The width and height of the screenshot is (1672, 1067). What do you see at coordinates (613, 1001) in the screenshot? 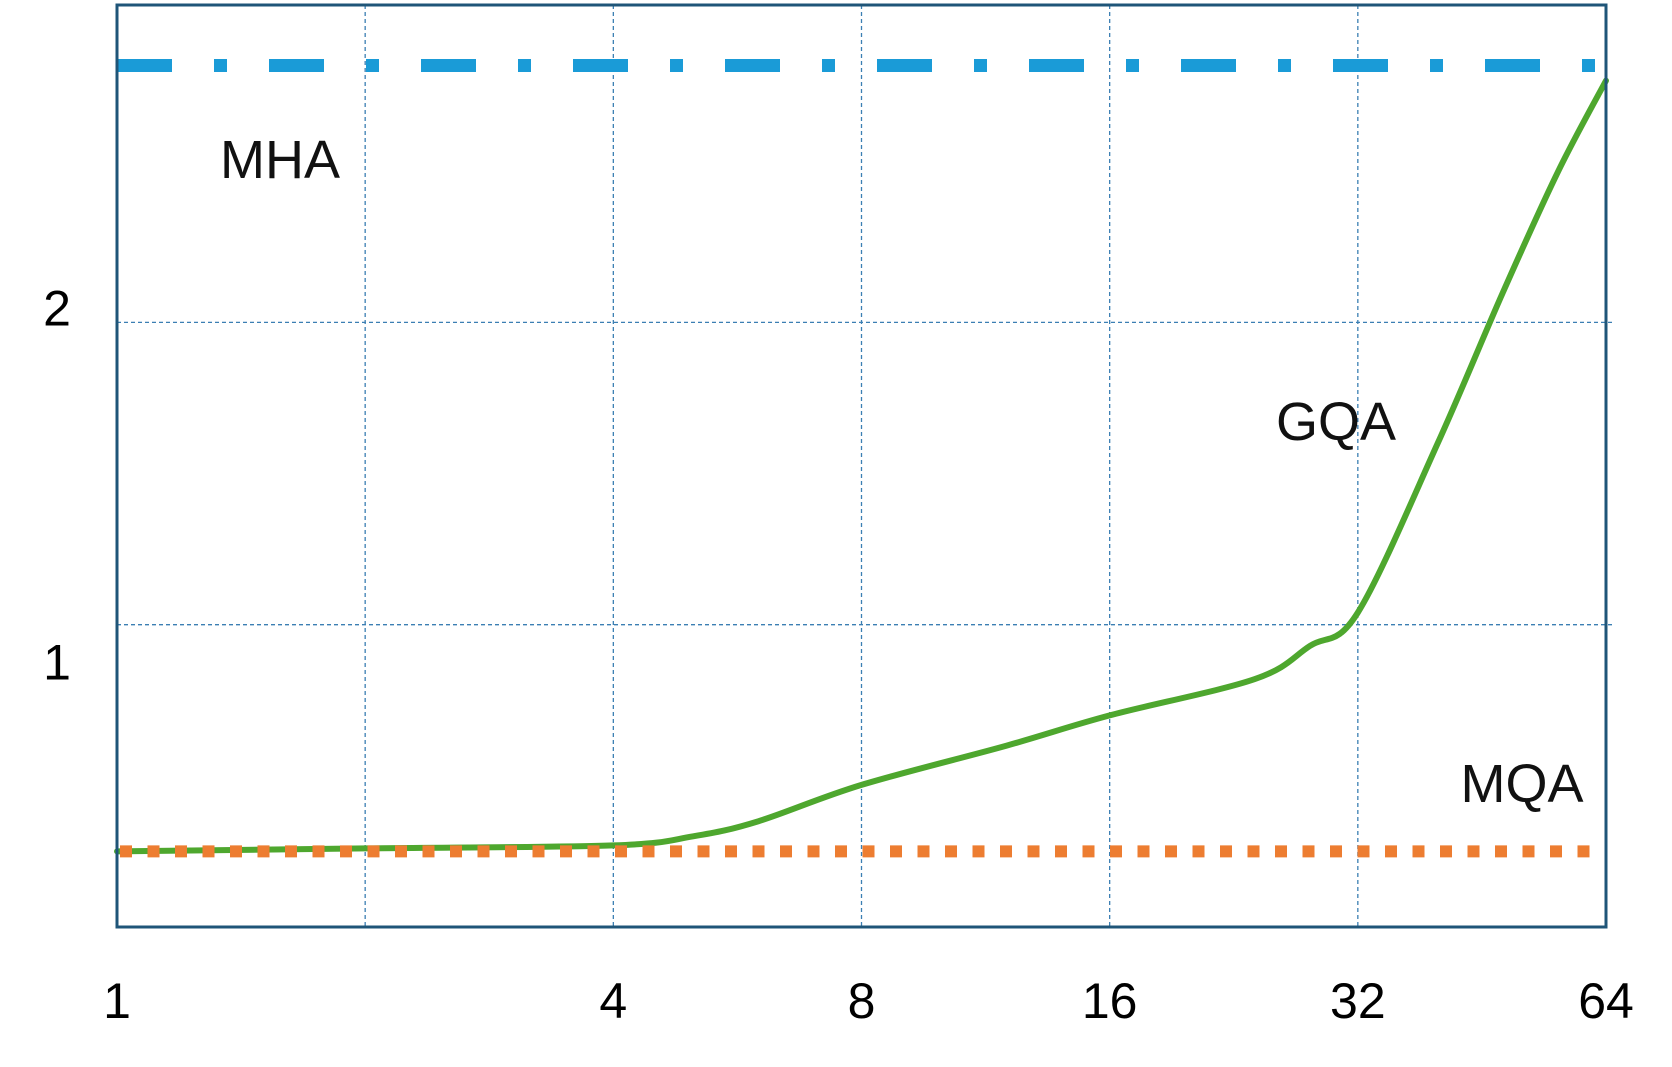
I see `x-tick-label: 4` at bounding box center [613, 1001].